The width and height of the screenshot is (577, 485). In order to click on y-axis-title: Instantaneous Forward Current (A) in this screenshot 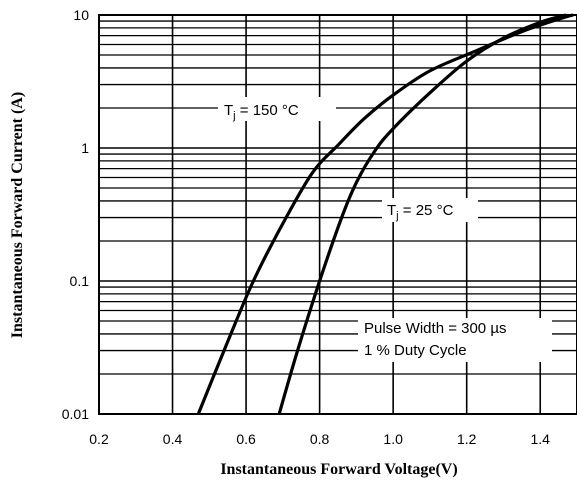, I will do `click(17, 215)`.